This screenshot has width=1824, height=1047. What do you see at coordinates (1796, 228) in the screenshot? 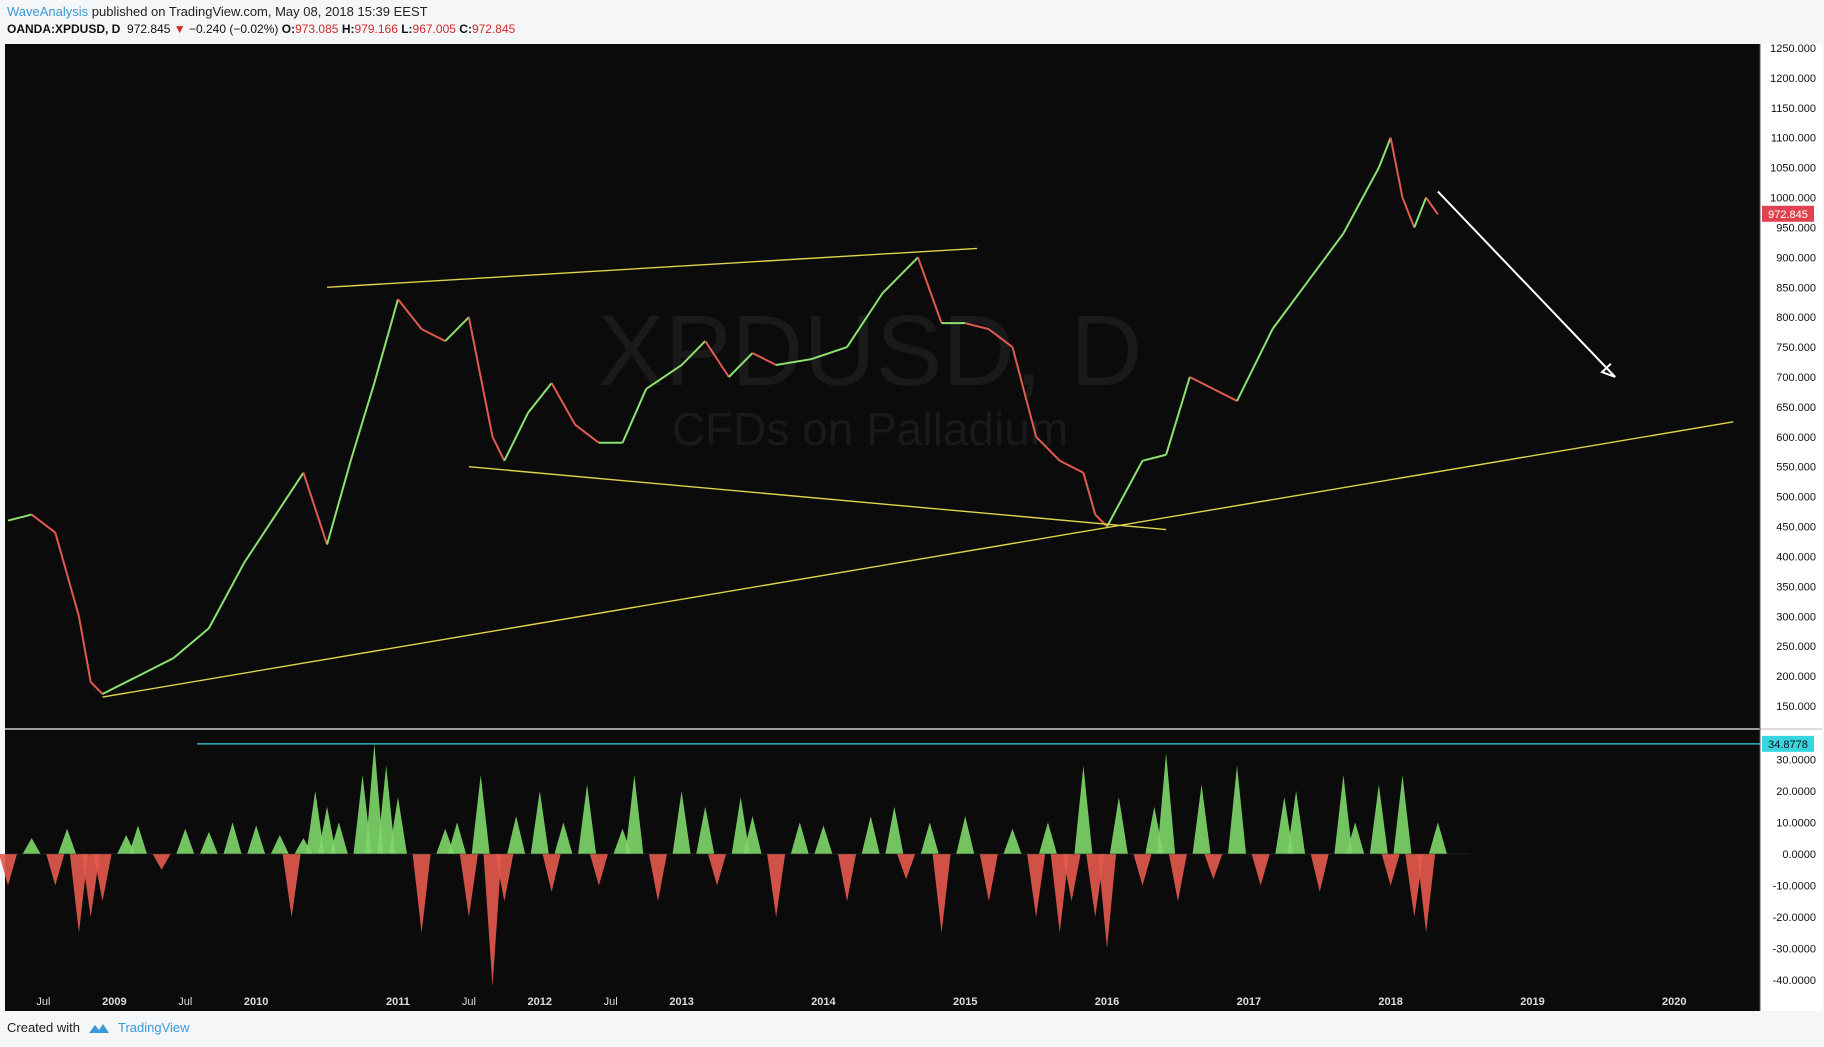
I see `price-tick-label: 950.000` at bounding box center [1796, 228].